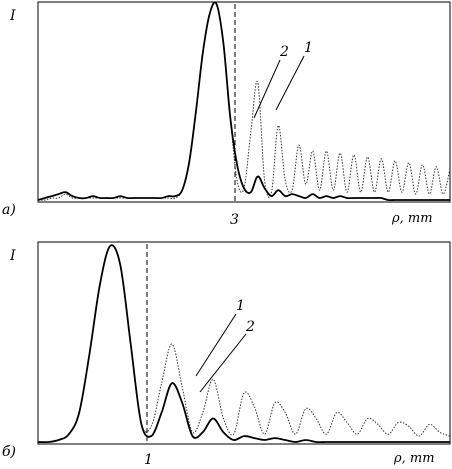 The width and height of the screenshot is (452, 469). What do you see at coordinates (12, 256) in the screenshot?
I see `panel-b-ylabel: I` at bounding box center [12, 256].